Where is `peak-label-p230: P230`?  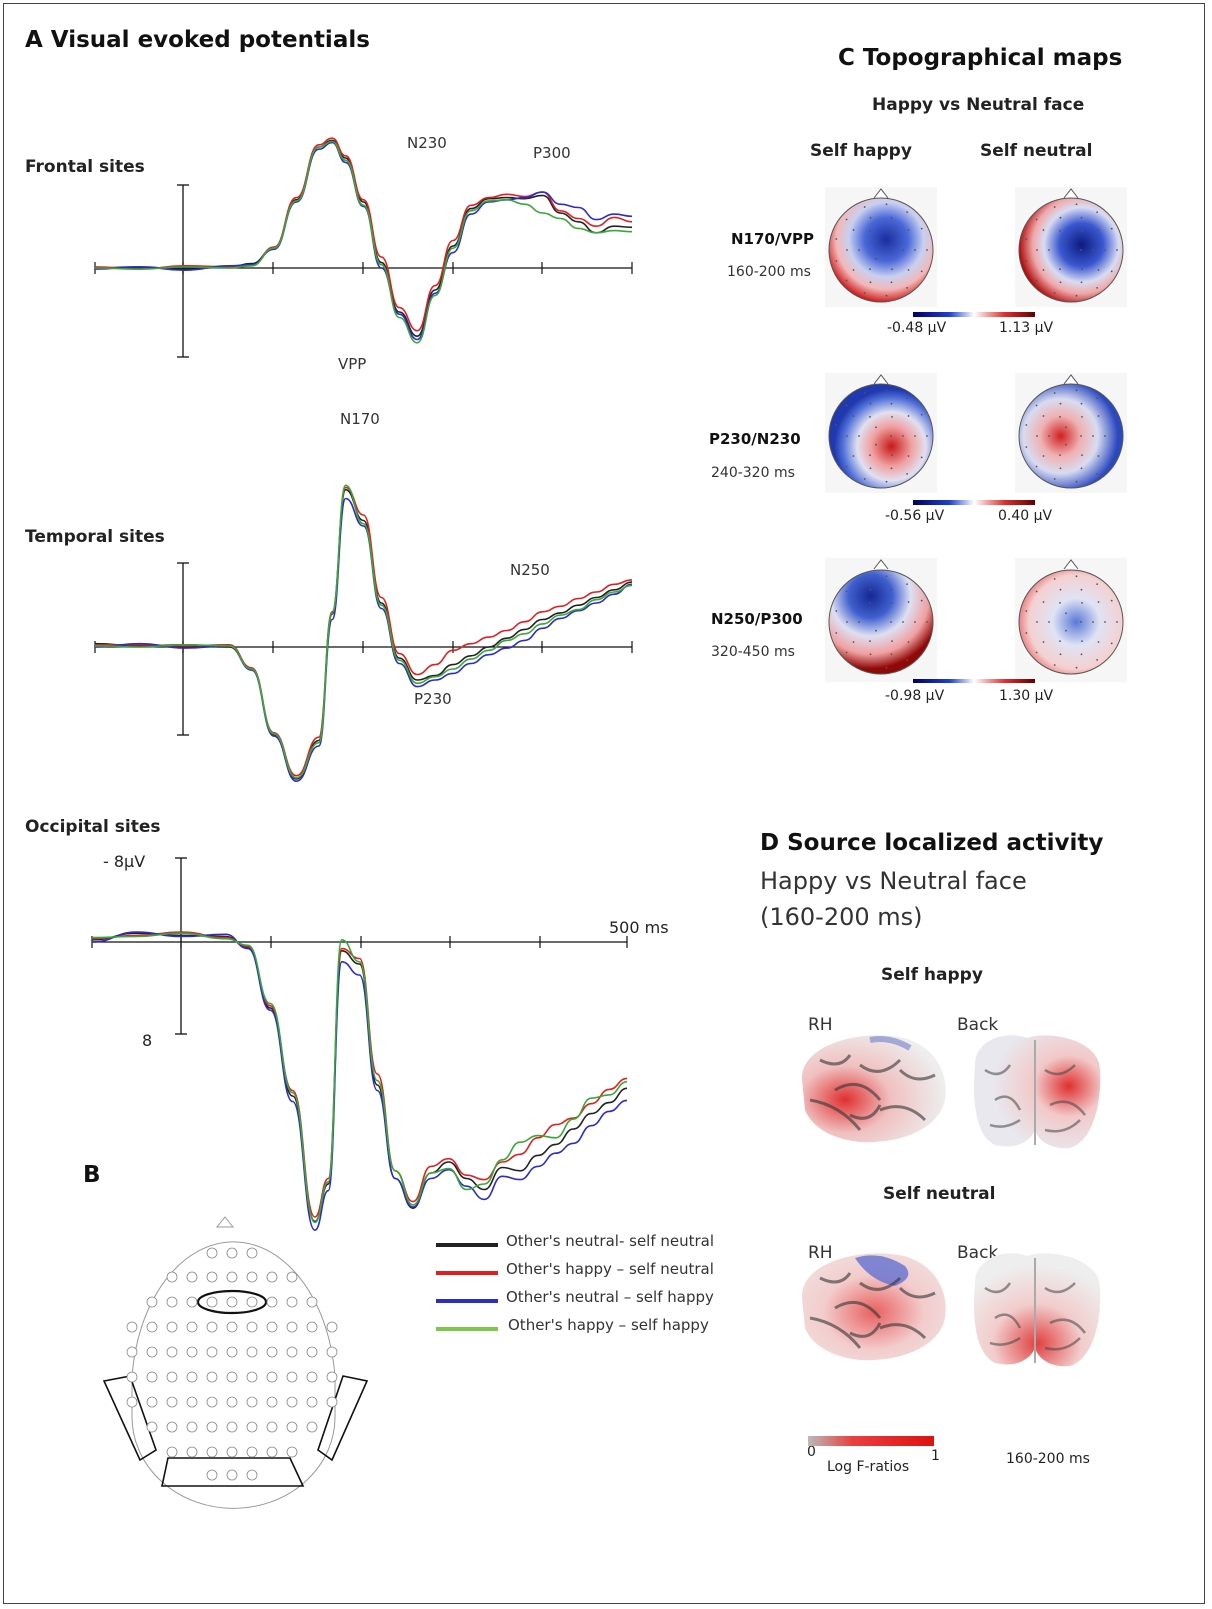
peak-label-p230: P230 is located at coordinates (433, 699).